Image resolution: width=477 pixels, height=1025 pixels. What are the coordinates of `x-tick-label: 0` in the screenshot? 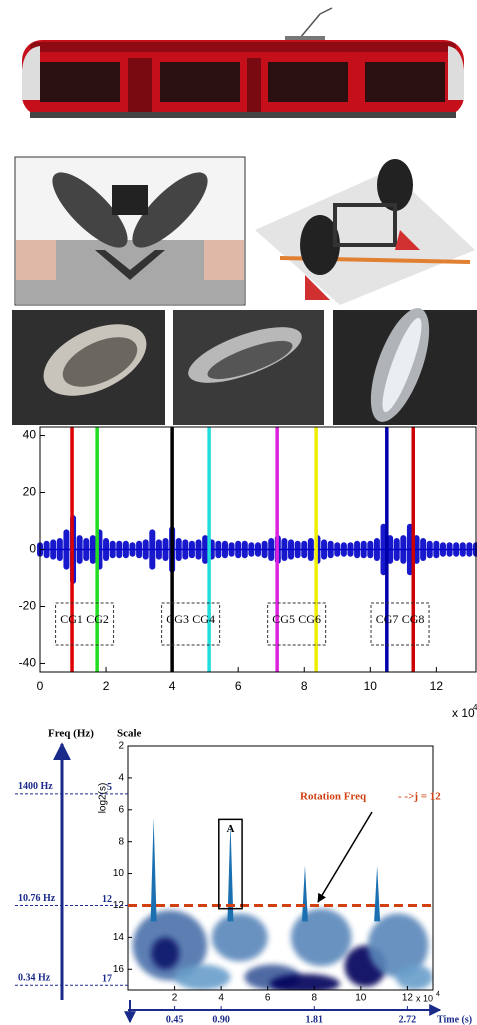 It's located at (40, 686).